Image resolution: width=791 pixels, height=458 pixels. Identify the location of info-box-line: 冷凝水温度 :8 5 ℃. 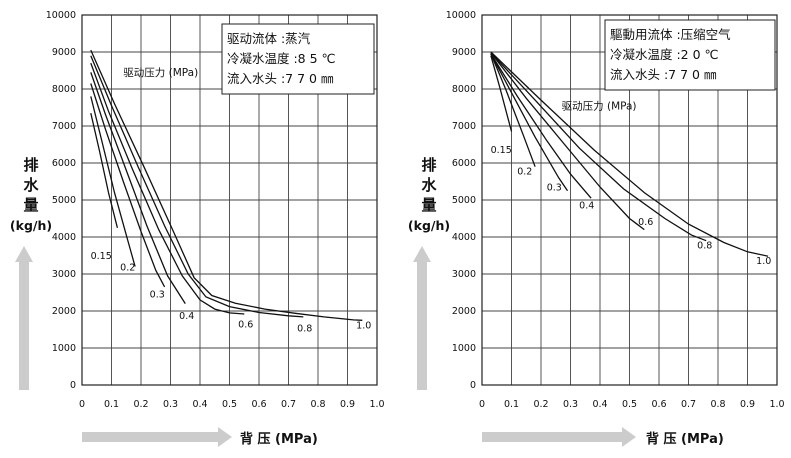
(281, 58).